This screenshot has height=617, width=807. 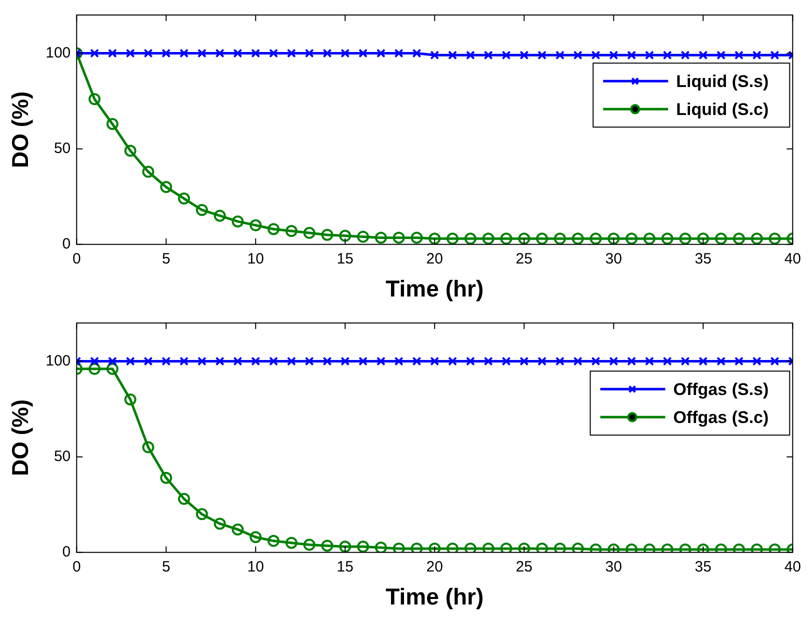 I want to click on y-tick-label: 100, so click(x=58, y=361).